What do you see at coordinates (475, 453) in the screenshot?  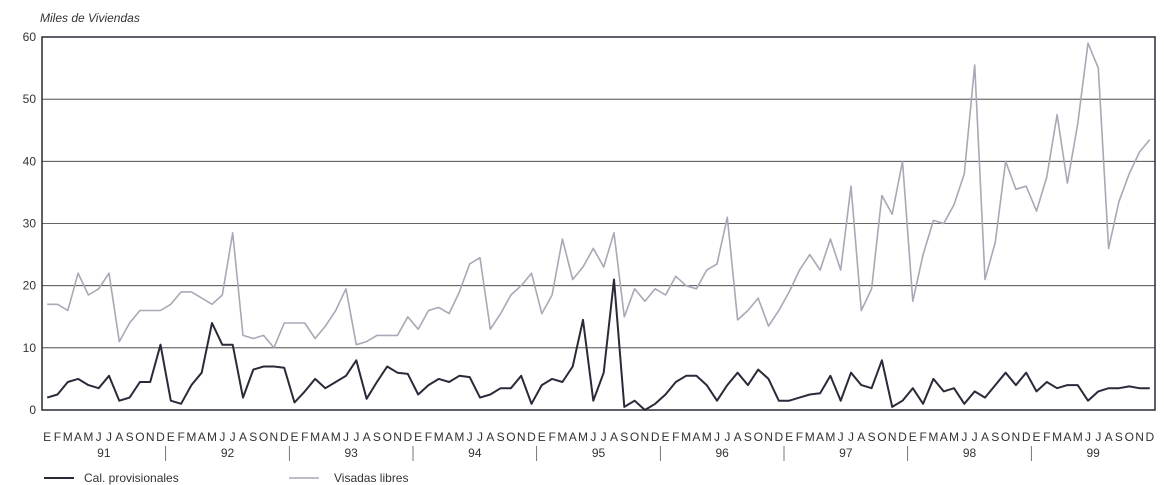 I see `x-year-label: 94` at bounding box center [475, 453].